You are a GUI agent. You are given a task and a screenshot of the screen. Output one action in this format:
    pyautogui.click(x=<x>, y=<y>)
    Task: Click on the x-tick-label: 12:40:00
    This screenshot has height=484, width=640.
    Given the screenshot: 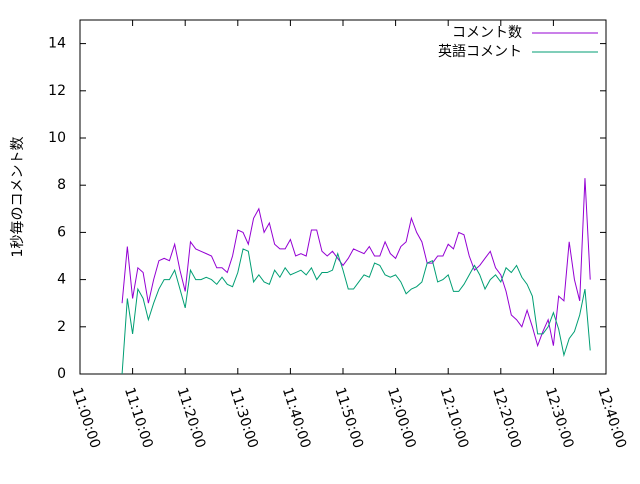 What is the action you would take?
    pyautogui.click(x=611, y=418)
    